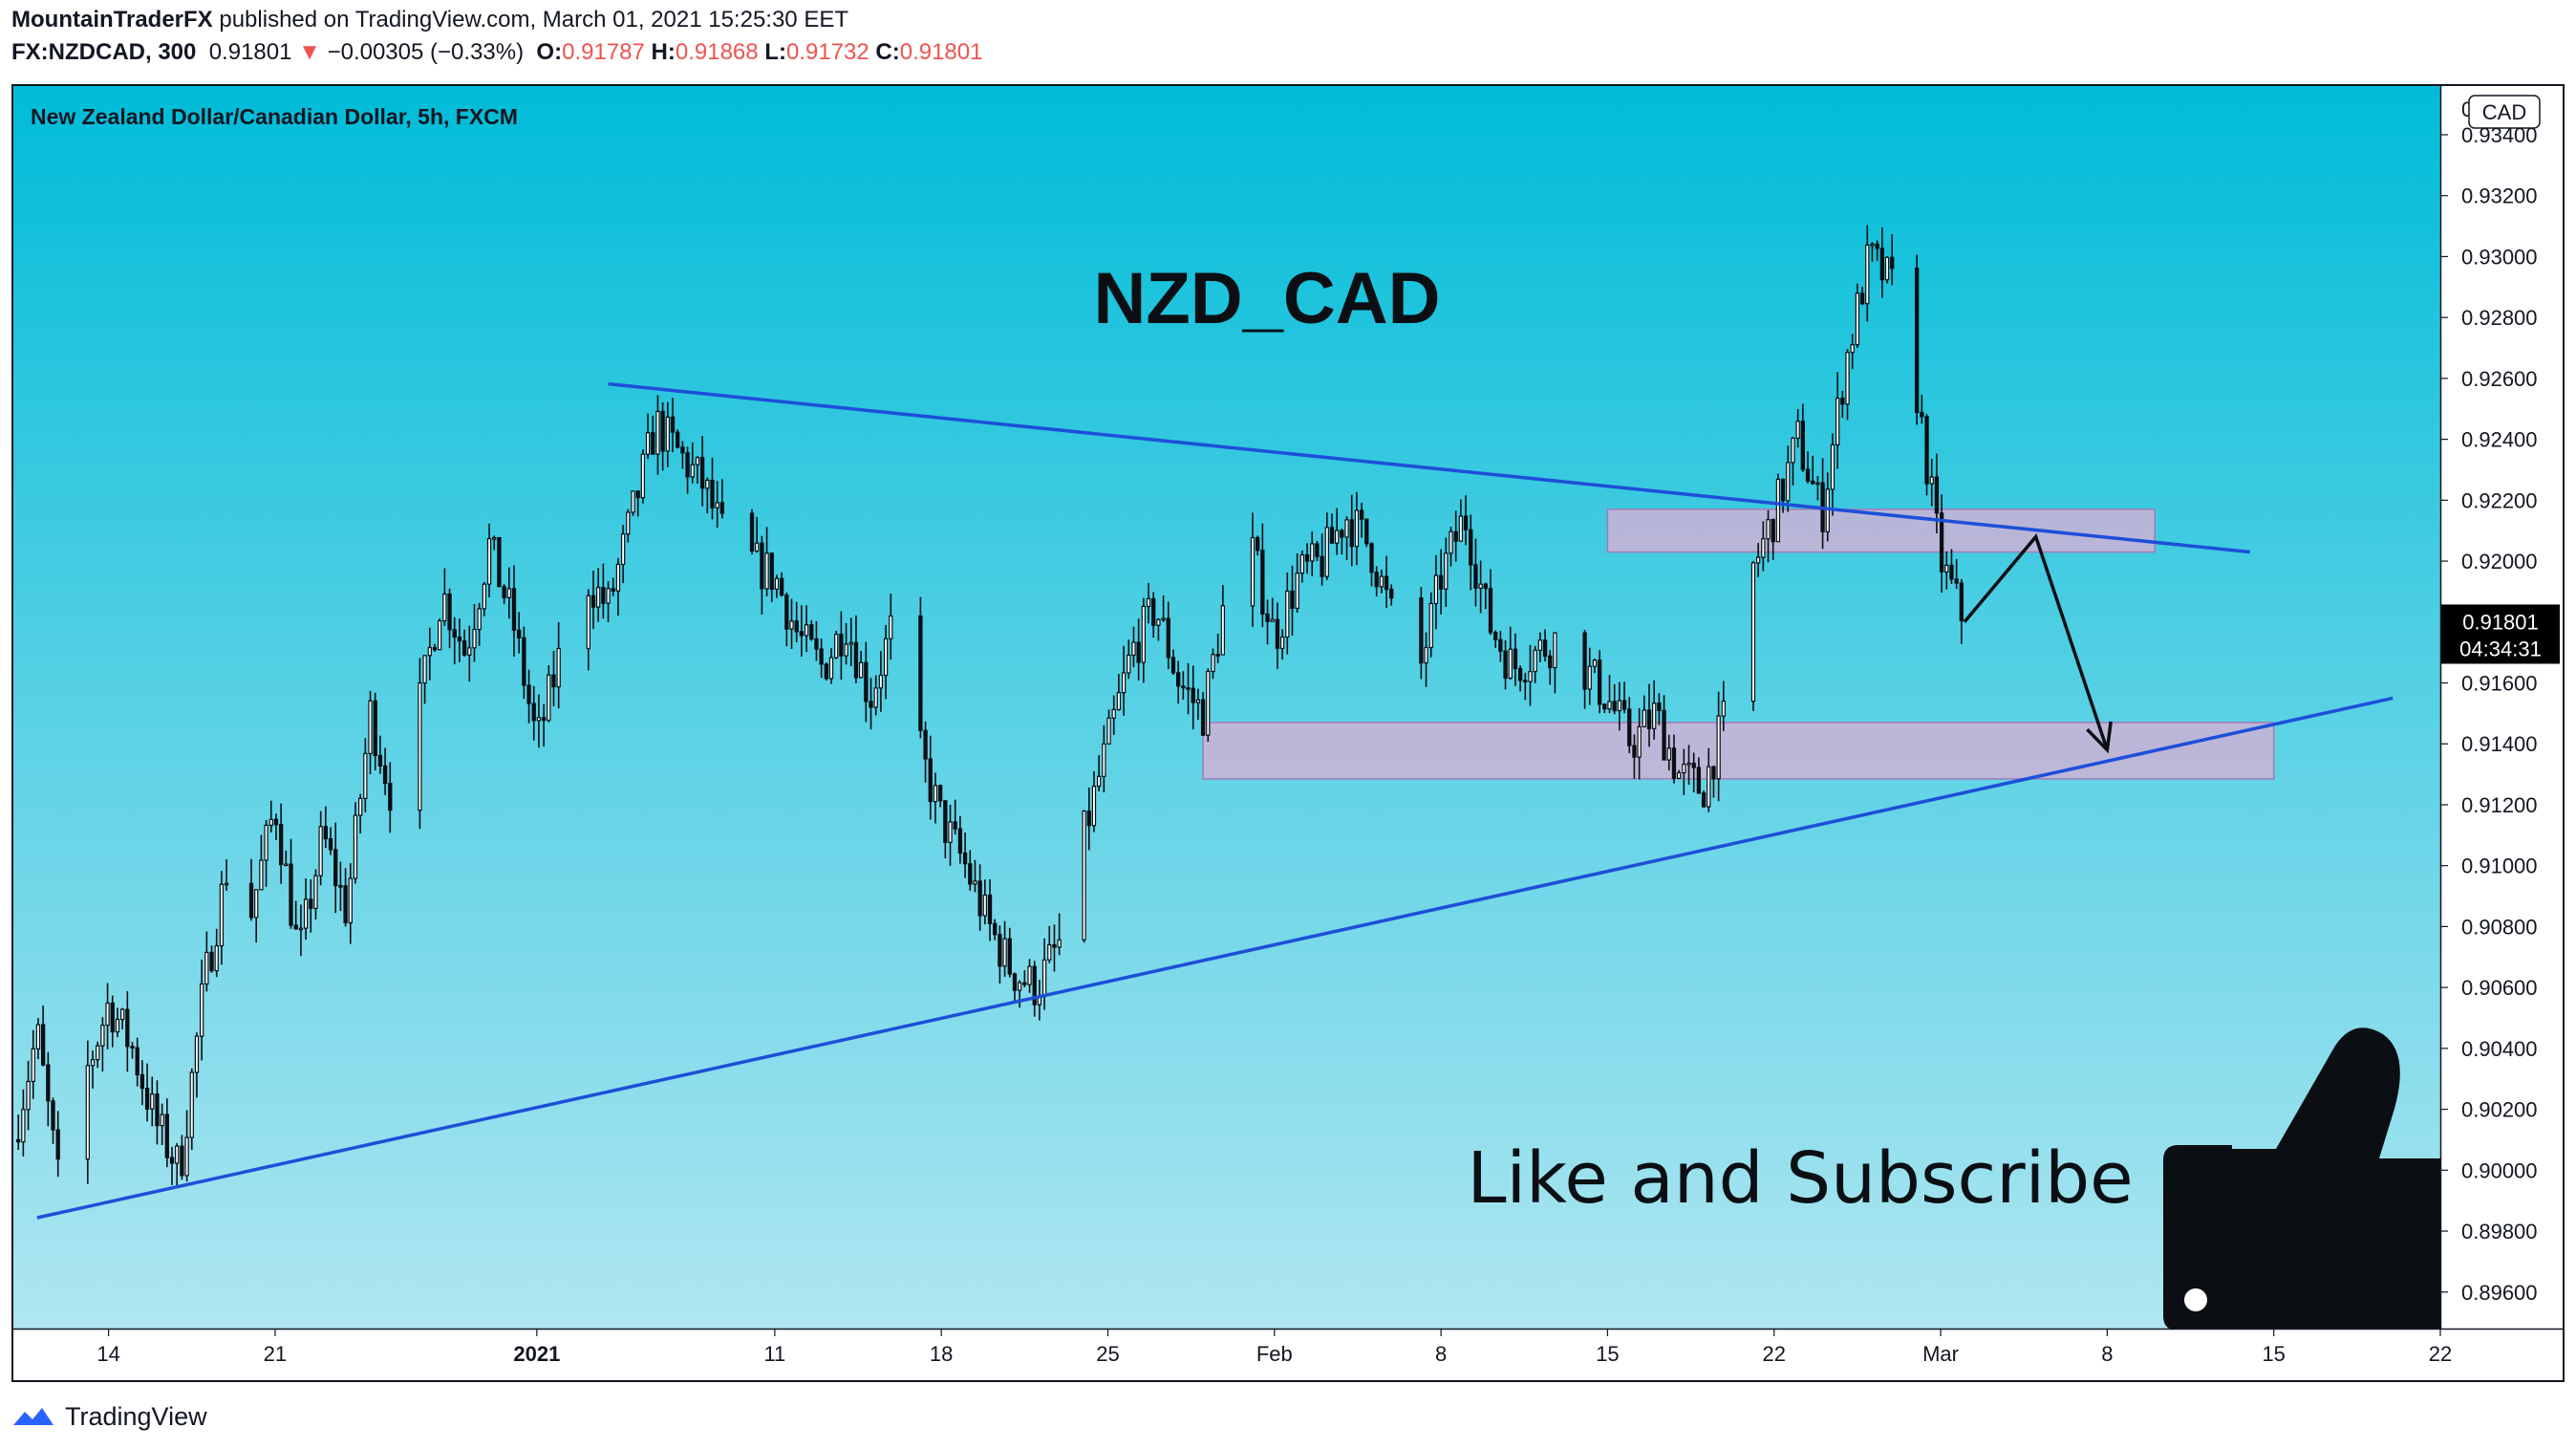 The image size is (2576, 1449). Describe the element at coordinates (2499, 379) in the screenshot. I see `y-tick-label: 0.92600` at that location.